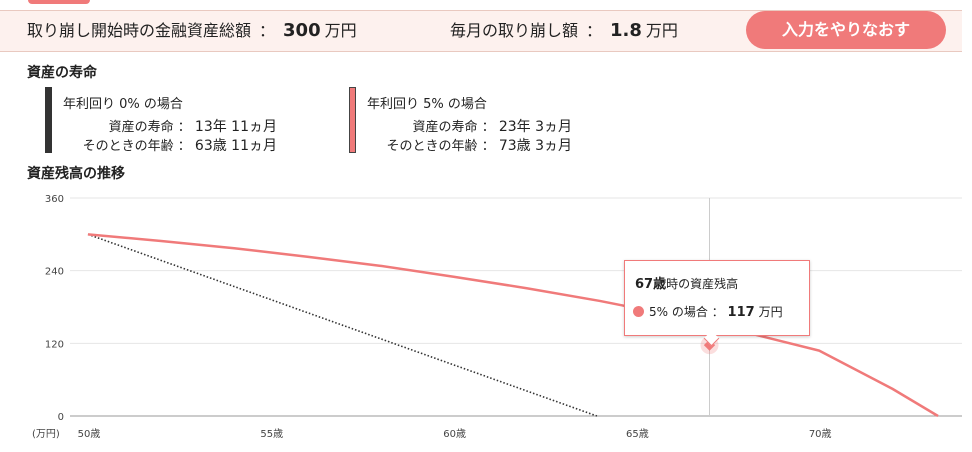 This screenshot has height=452, width=972. Describe the element at coordinates (139, 30) in the screenshot. I see `initial-assets-label: 取り崩し開始時の金融資産総額` at that location.